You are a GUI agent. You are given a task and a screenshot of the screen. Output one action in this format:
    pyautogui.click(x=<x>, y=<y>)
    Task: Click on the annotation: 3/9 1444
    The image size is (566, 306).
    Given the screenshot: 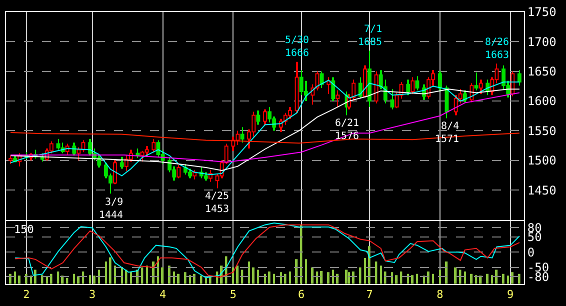 What is the action you would take?
    pyautogui.click(x=111, y=209)
    